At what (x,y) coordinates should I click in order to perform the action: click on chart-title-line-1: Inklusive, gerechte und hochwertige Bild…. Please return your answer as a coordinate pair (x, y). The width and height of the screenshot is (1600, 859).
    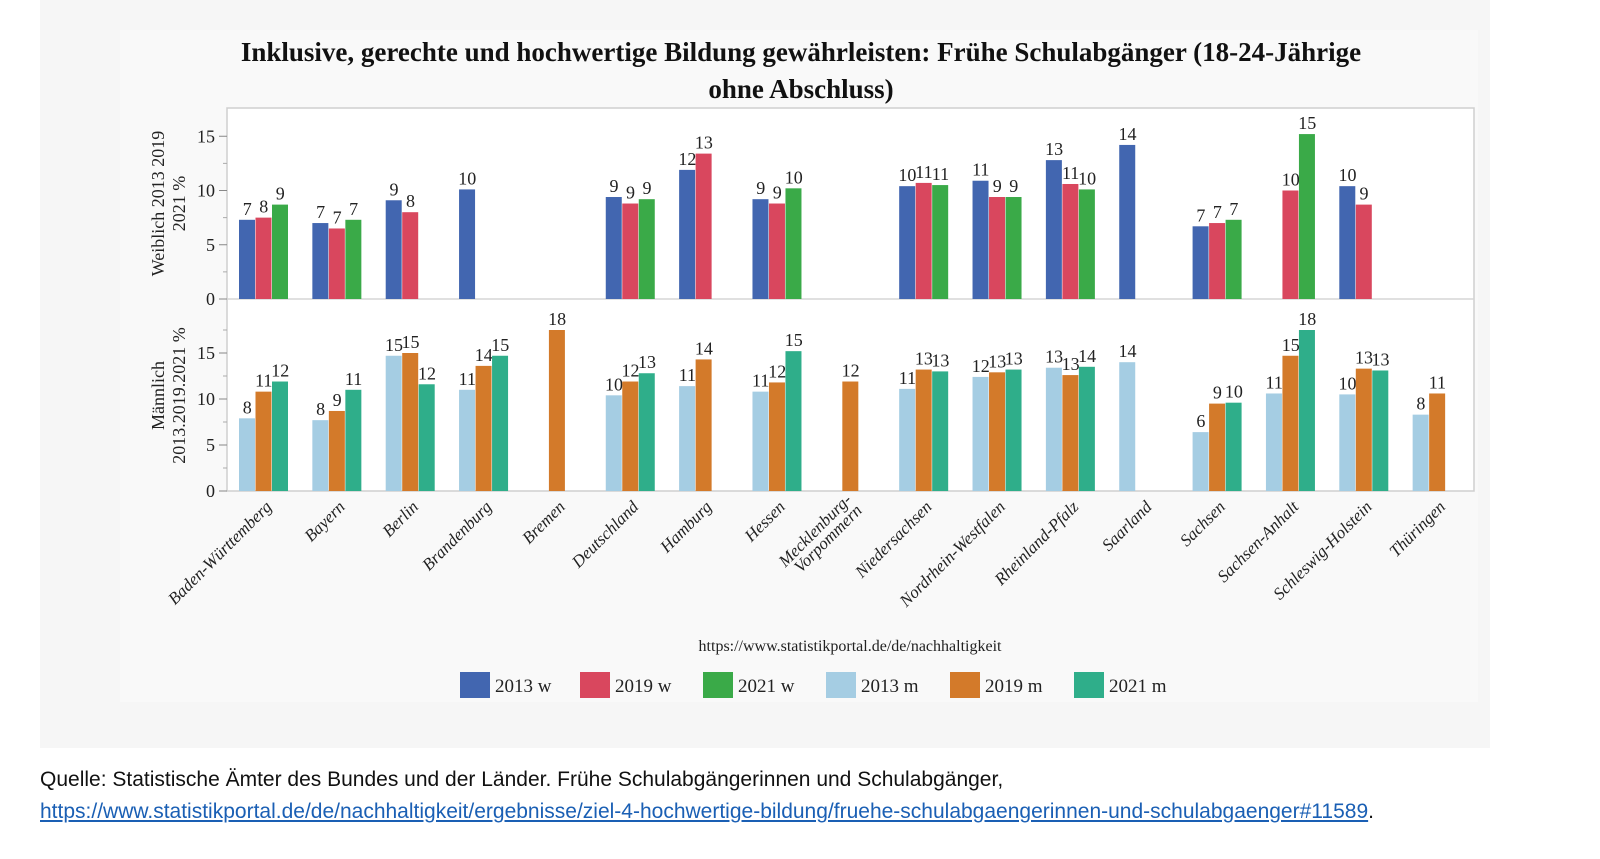
    Looking at the image, I should click on (801, 52).